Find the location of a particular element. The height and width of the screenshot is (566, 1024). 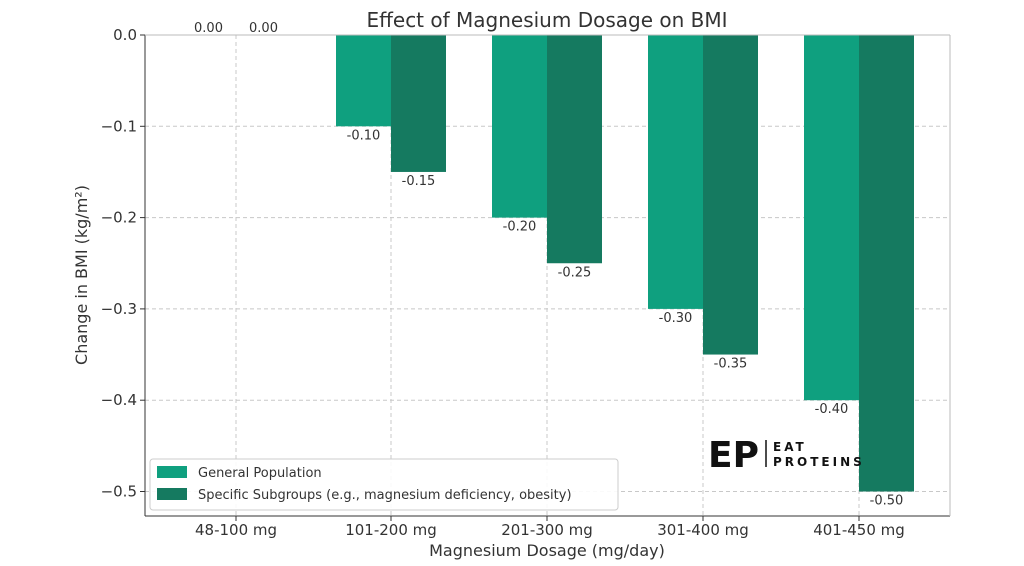

y-tick-labels: 0.0 −0.1 −0.2 −0.3 −0.4 −0.5 is located at coordinates (123, 263).